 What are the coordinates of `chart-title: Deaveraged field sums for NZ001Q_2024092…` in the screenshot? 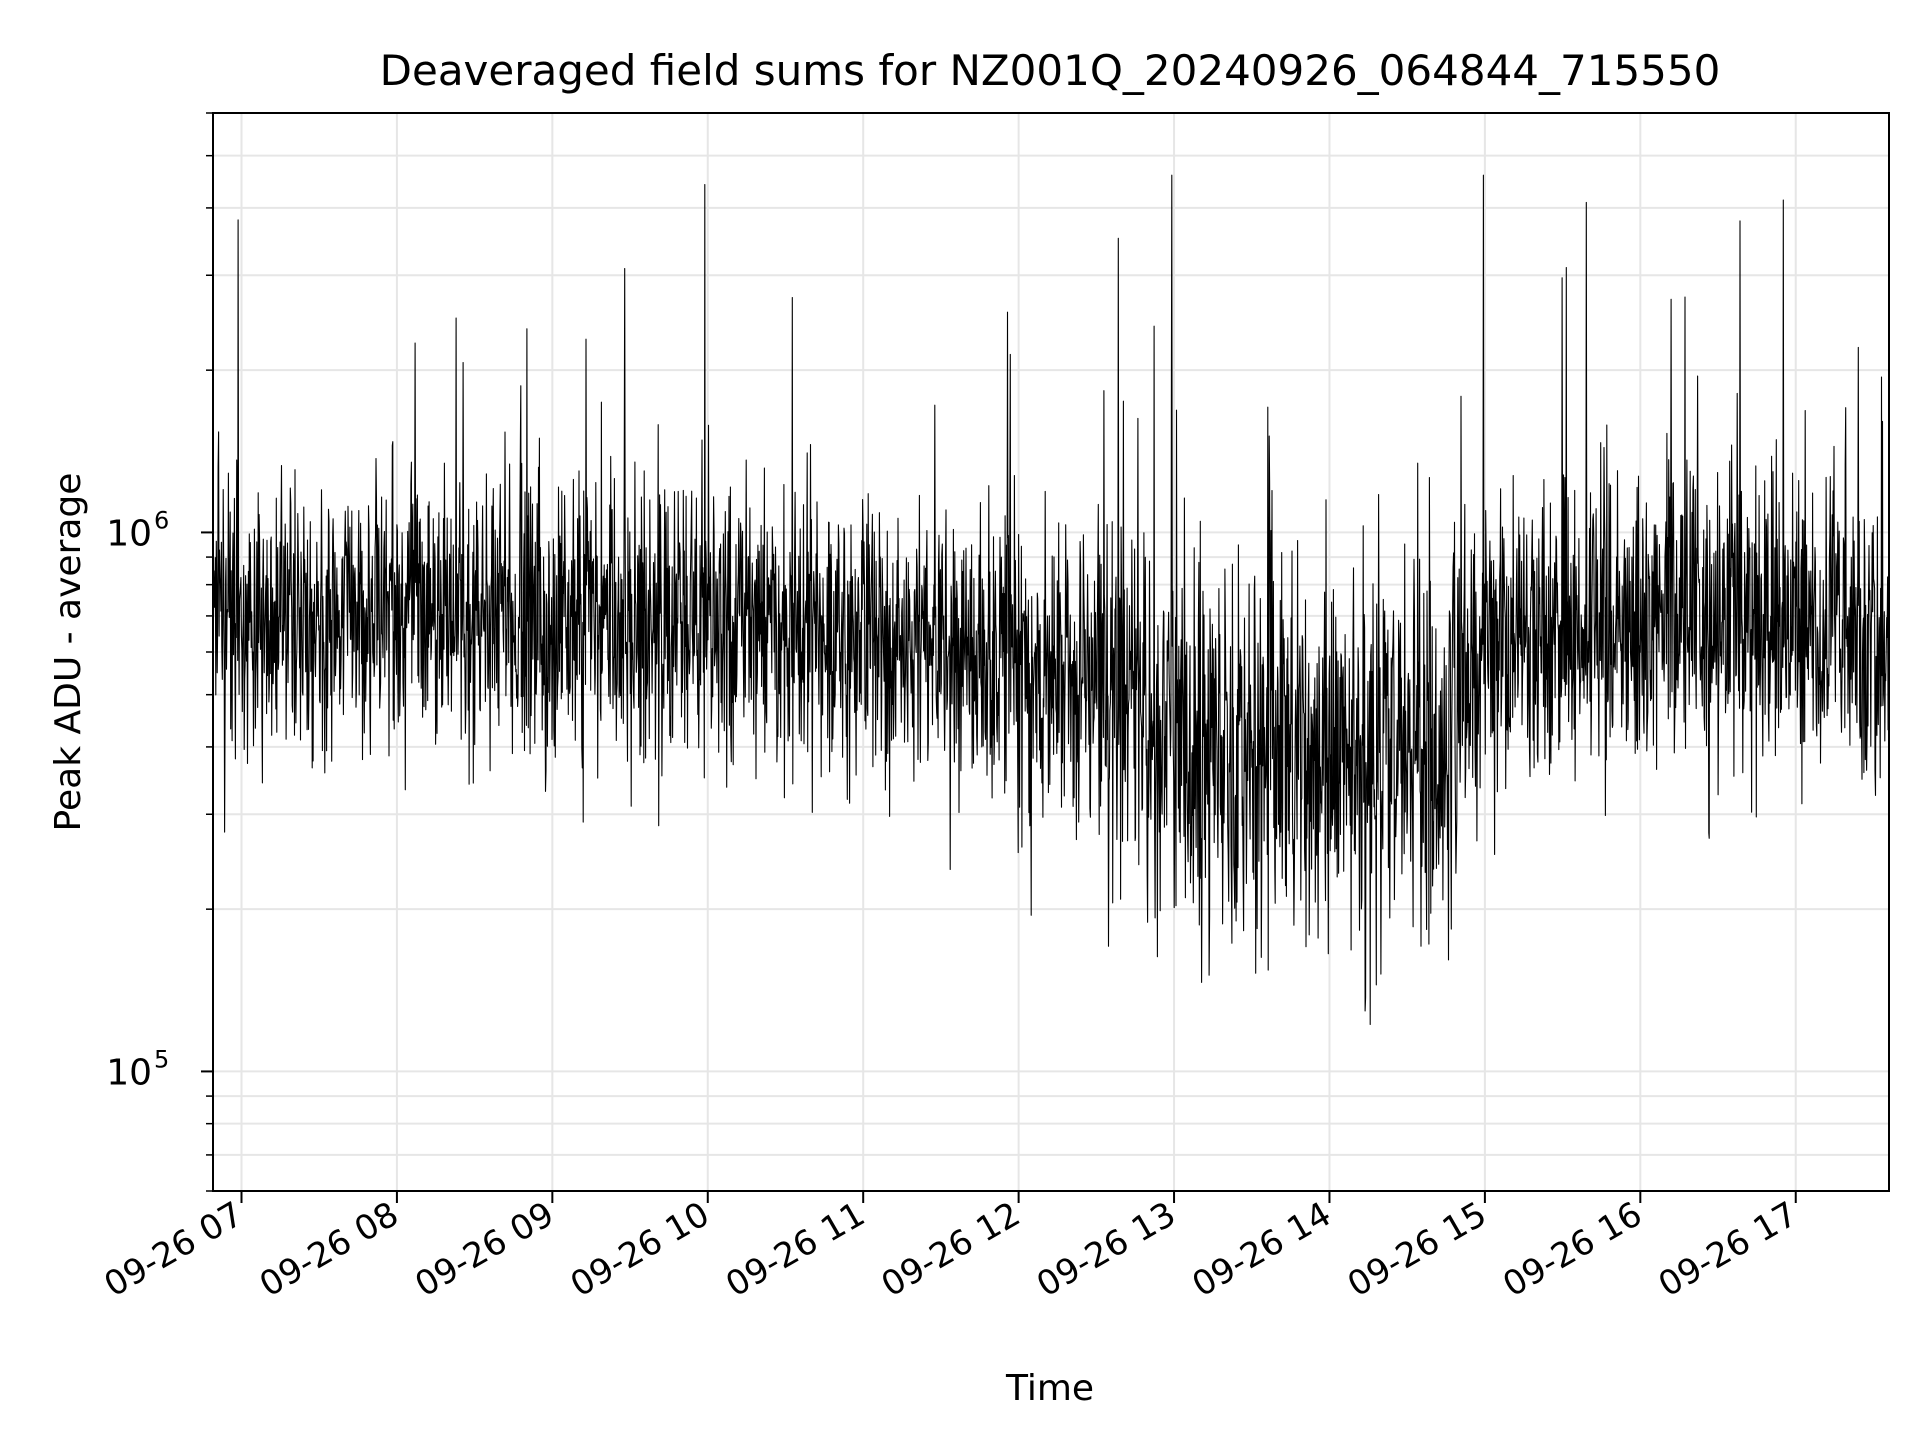 It's located at (1050, 70).